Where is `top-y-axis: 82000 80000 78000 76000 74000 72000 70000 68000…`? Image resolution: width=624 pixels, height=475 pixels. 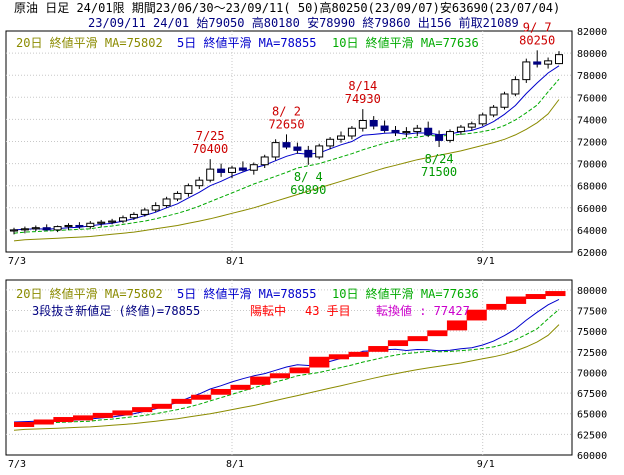
top-y-axis: 82000 80000 78000 76000 74000 72000 70000 68000… is located at coordinates (592, 143).